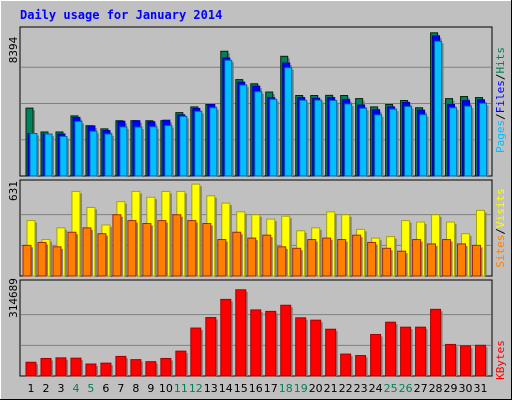  Describe the element at coordinates (31, 388) in the screenshot. I see `day-label: 1` at that location.